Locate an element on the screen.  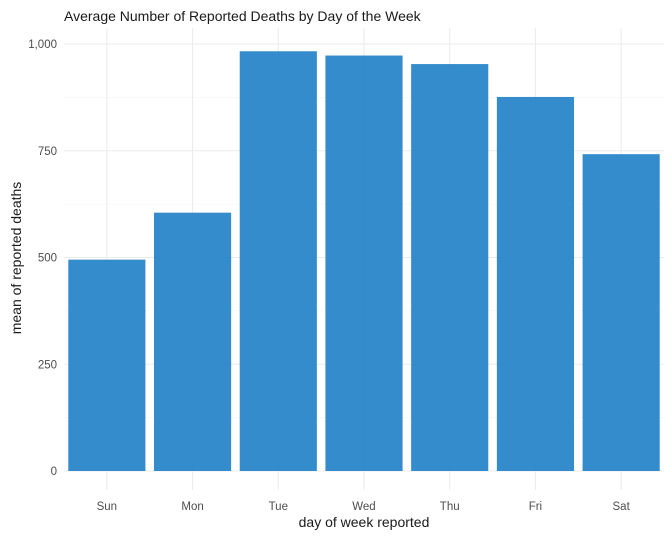
y-tick-label: 750 is located at coordinates (47, 152).